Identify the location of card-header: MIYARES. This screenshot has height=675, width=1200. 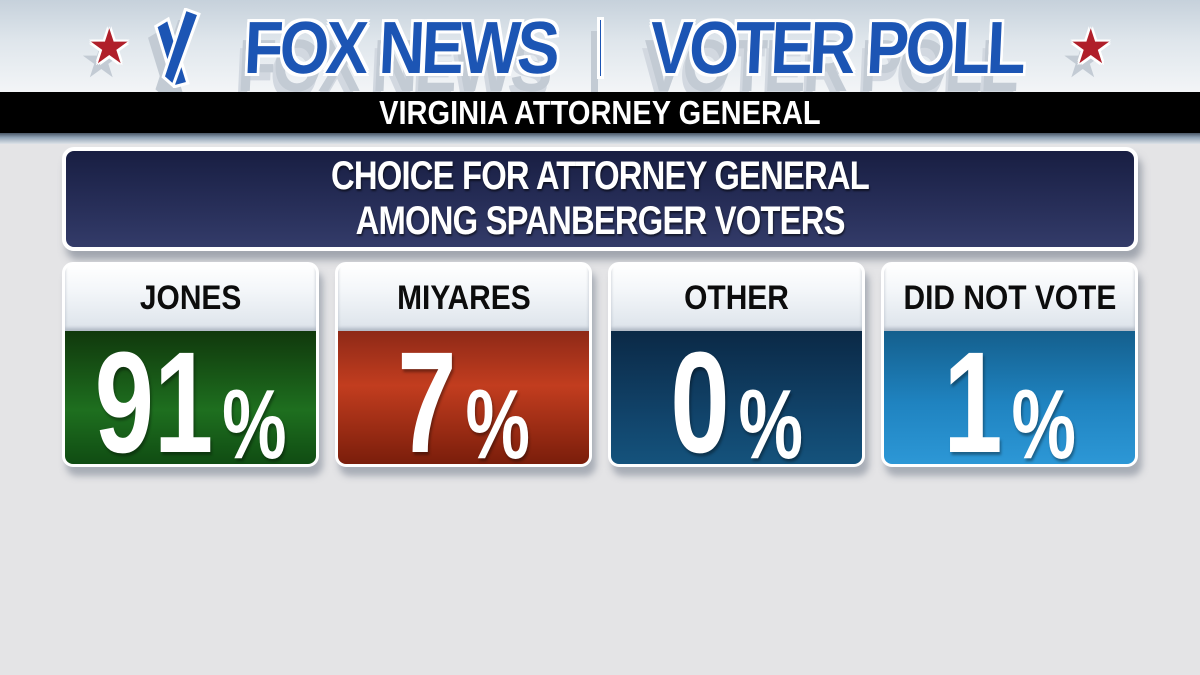
(463, 298).